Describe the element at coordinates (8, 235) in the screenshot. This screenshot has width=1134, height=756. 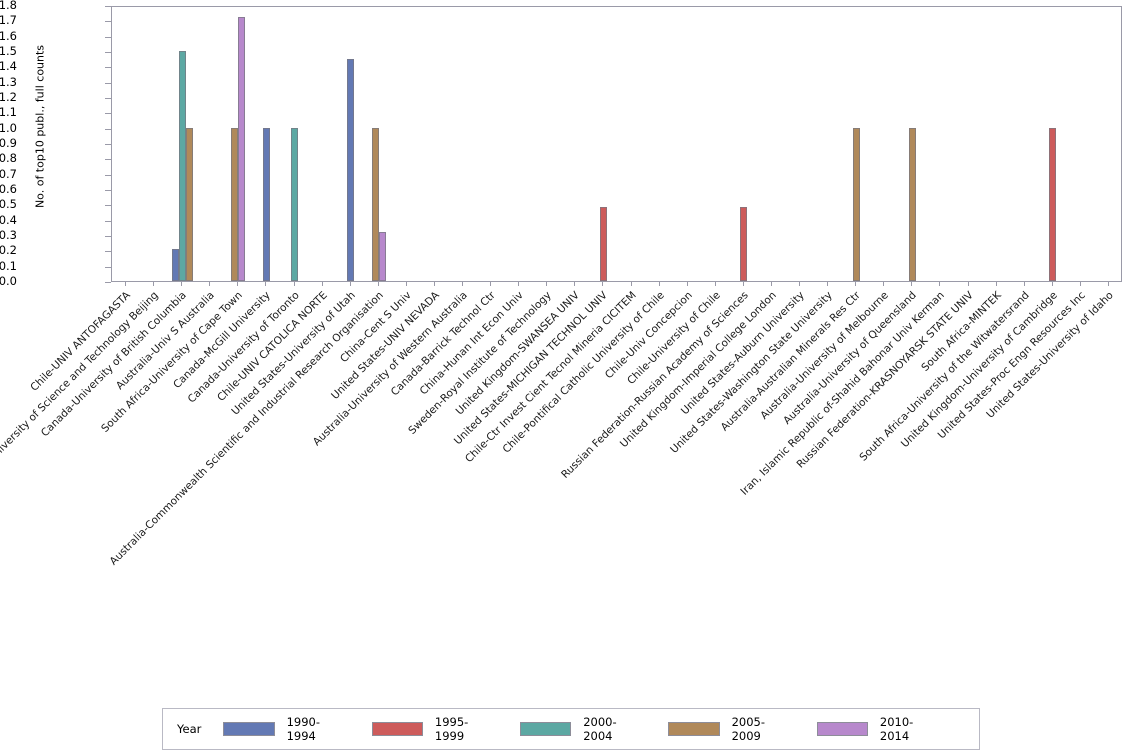
I see `y-tick-label: 0.3` at that location.